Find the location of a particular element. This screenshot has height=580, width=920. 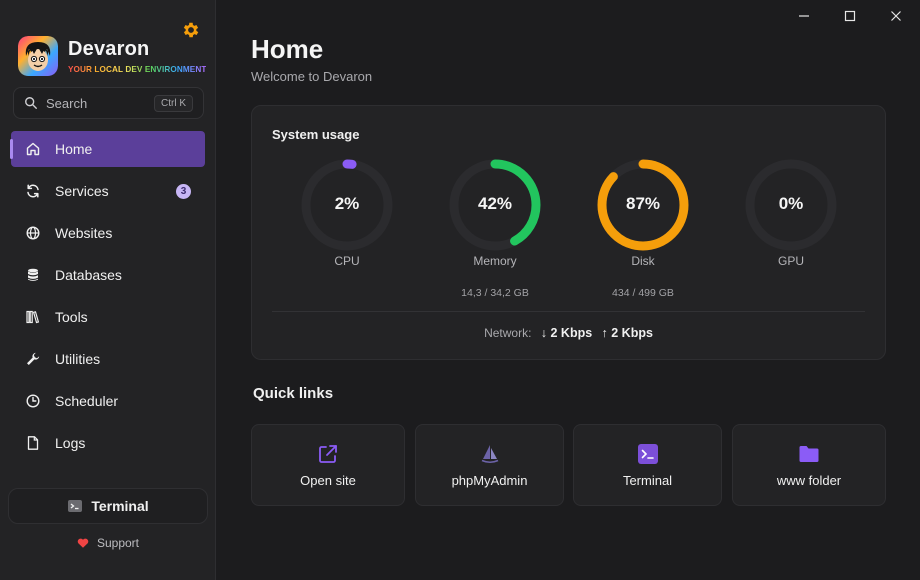

cpu-gauge: 2% CPU is located at coordinates (347, 213).